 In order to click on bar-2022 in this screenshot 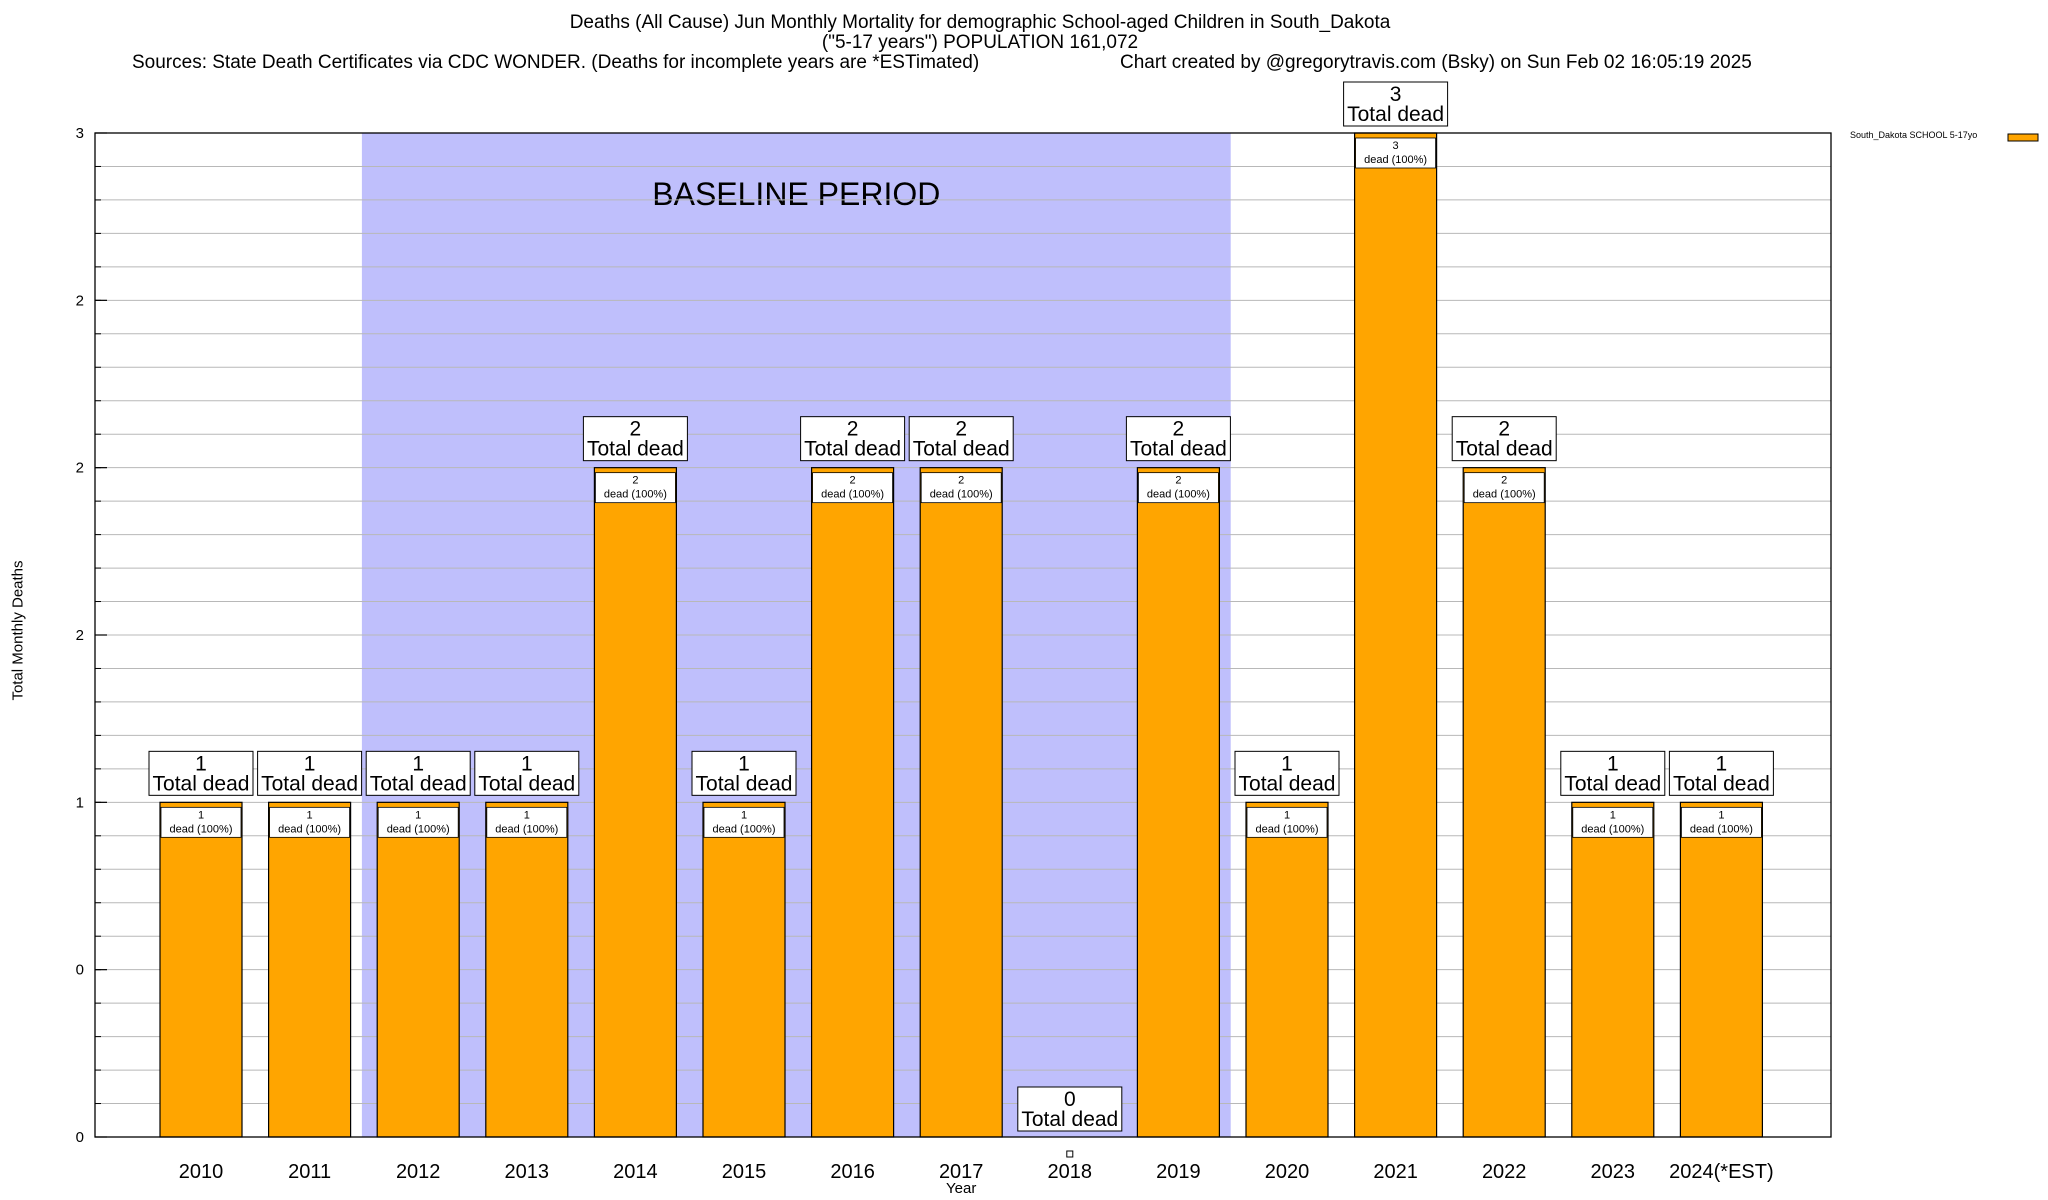, I will do `click(1504, 802)`.